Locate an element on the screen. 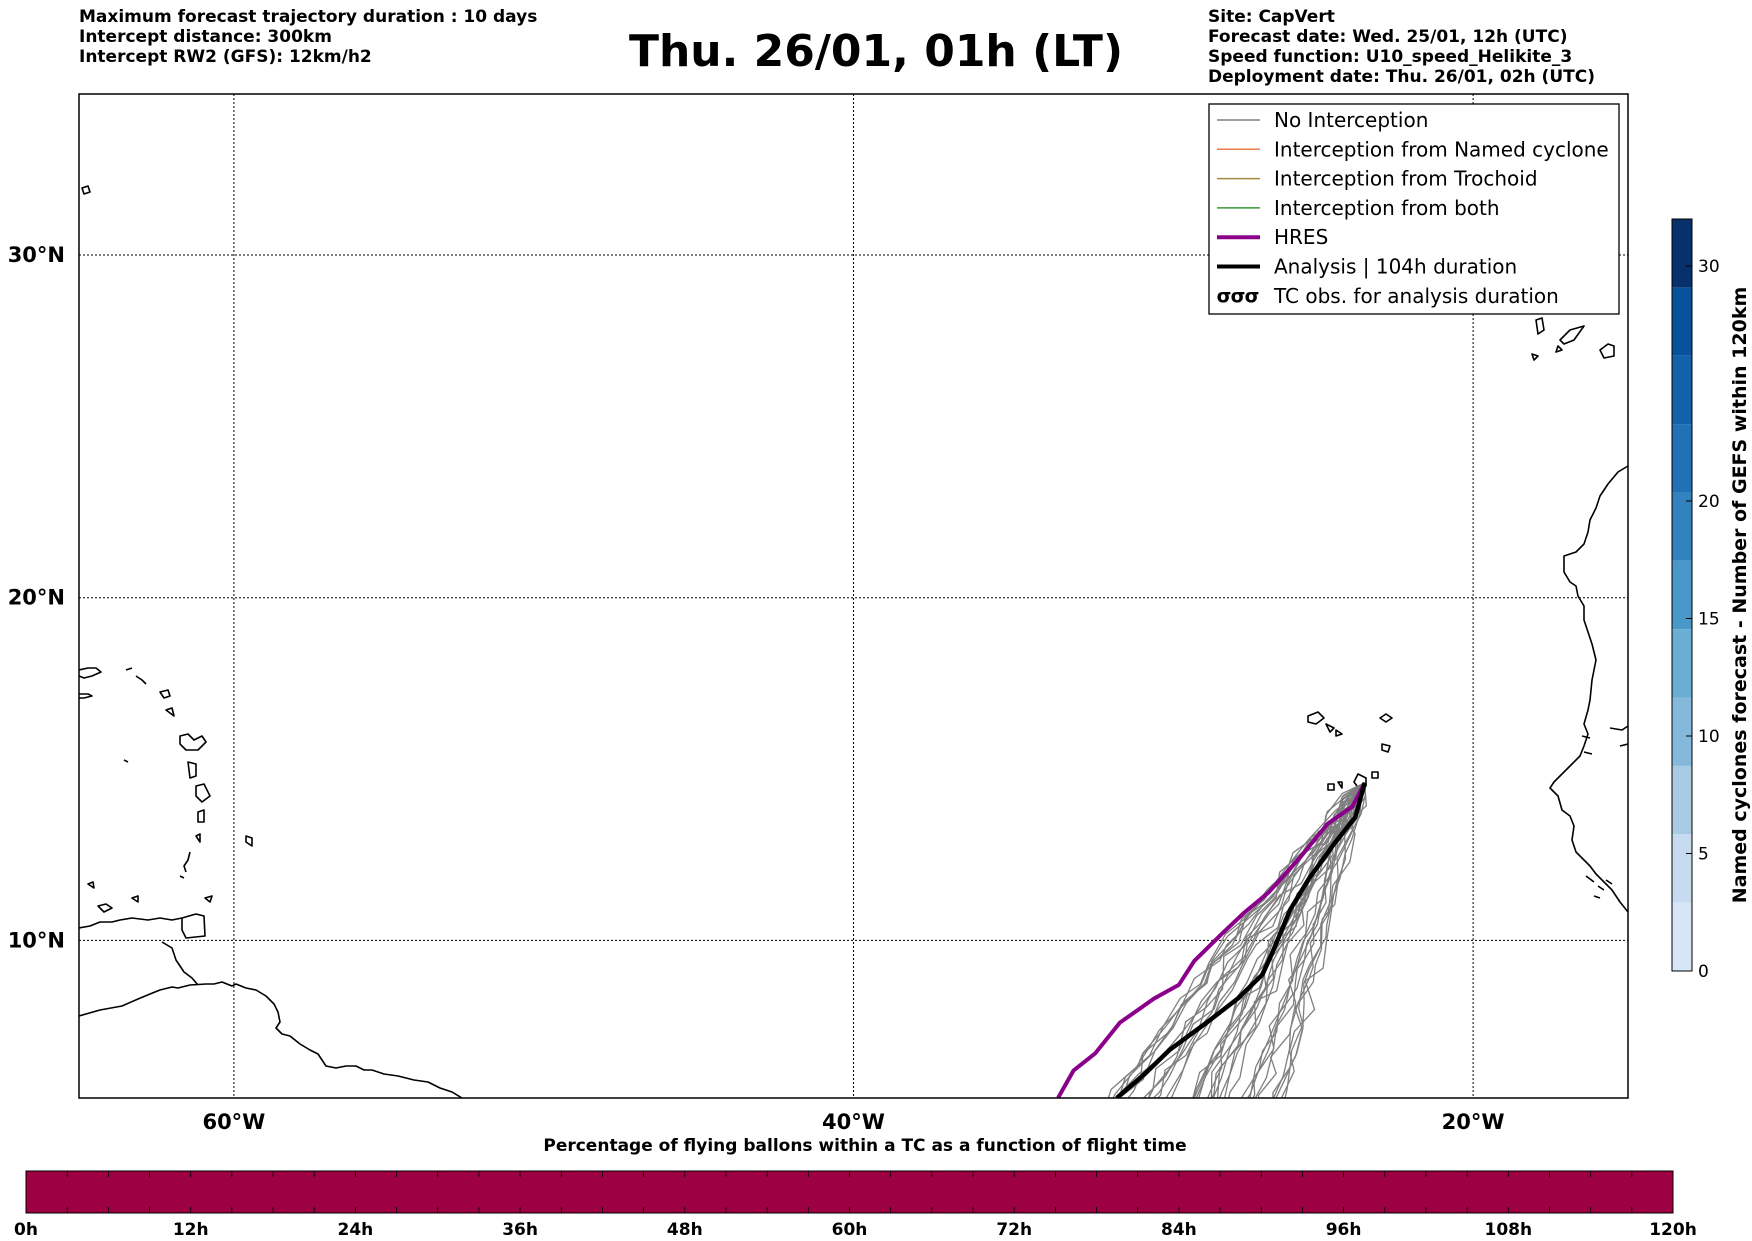 The image size is (1752, 1241). senegal-inlets is located at coordinates (1604, 740).